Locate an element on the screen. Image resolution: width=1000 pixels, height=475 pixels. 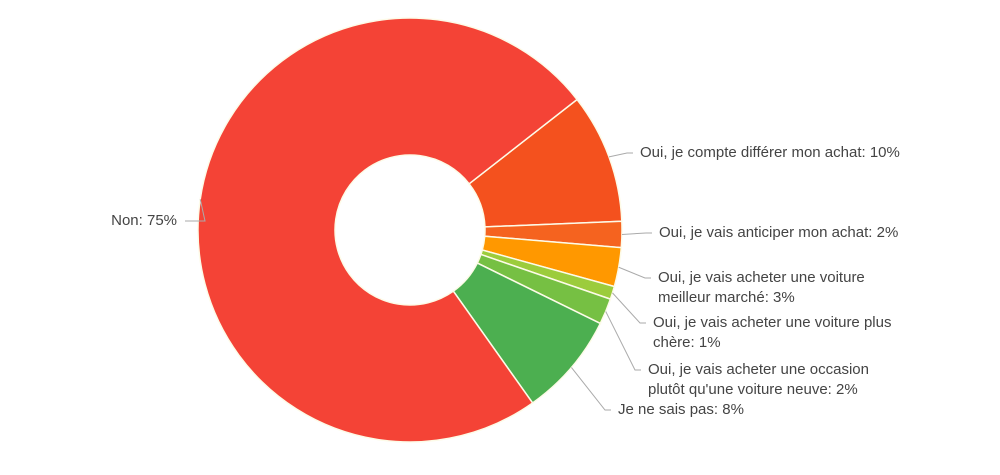
slice-label-line: plutôt qu'une voiture neuve: 2% is located at coordinates (753, 389).